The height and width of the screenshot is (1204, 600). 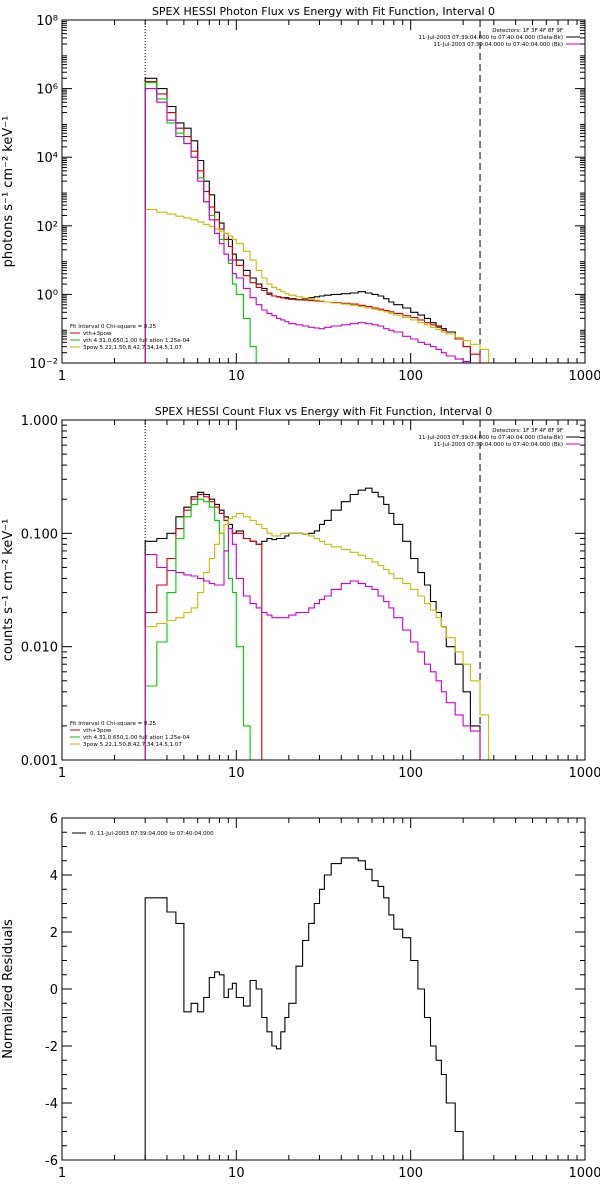 What do you see at coordinates (47, 21) in the screenshot?
I see `y-tick-label: 10⁸` at bounding box center [47, 21].